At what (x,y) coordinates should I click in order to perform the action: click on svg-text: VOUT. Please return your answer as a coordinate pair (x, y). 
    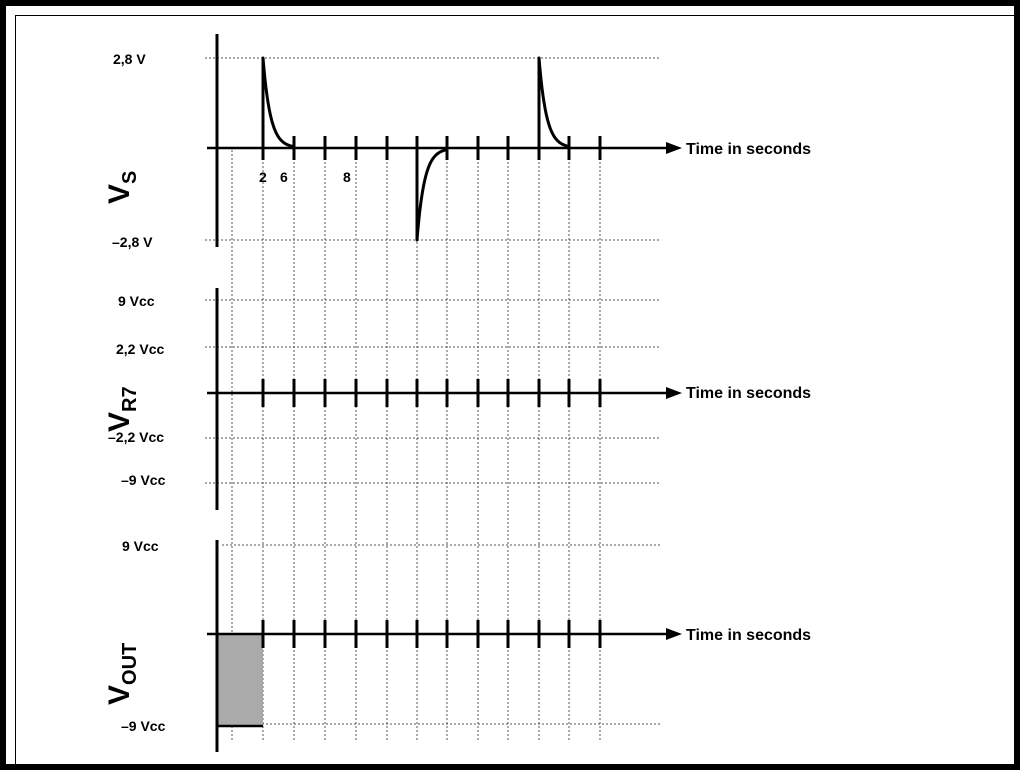
    Looking at the image, I should click on (122, 674).